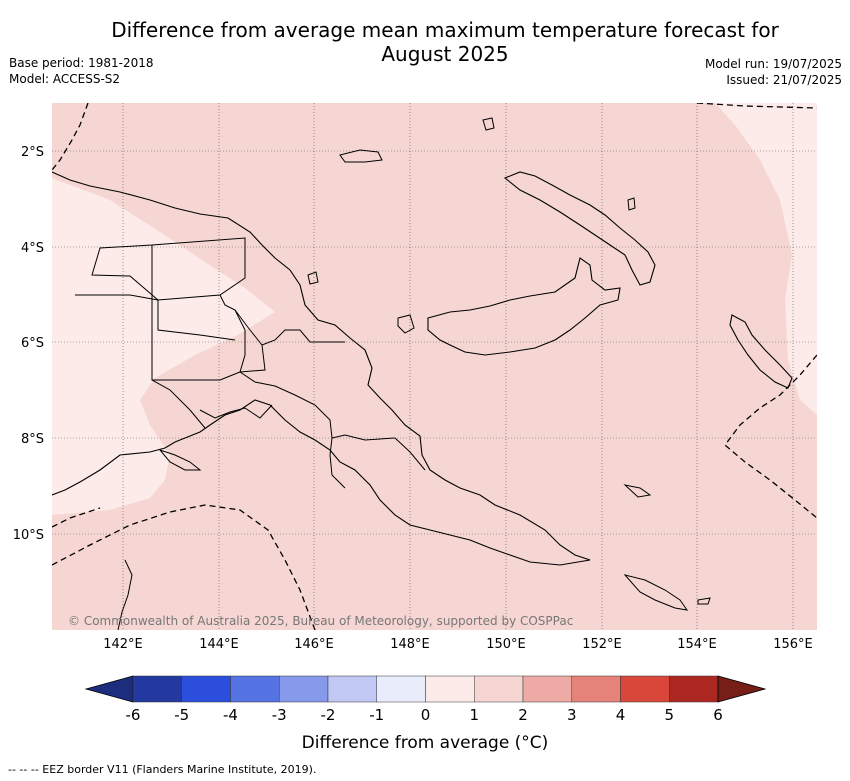 The height and width of the screenshot is (781, 850). What do you see at coordinates (376, 715) in the screenshot?
I see `colorbar-tick: -1` at bounding box center [376, 715].